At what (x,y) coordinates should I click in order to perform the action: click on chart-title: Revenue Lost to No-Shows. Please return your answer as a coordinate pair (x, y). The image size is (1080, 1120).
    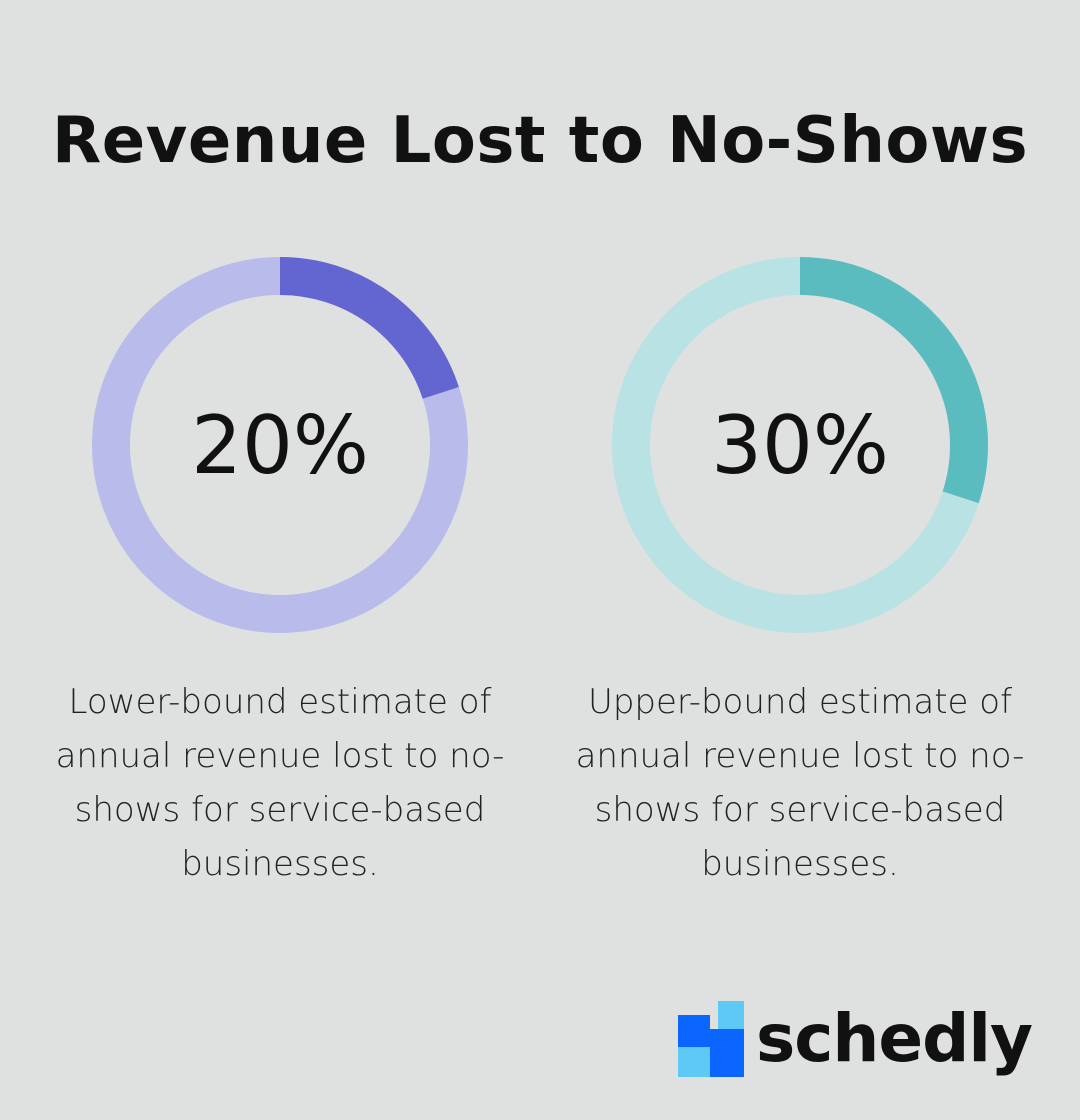
    Looking at the image, I should click on (540, 141).